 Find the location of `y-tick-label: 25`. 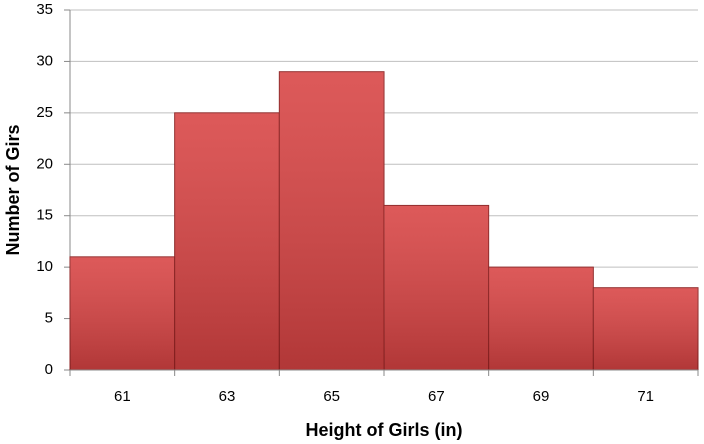

y-tick-label: 25 is located at coordinates (44, 112).